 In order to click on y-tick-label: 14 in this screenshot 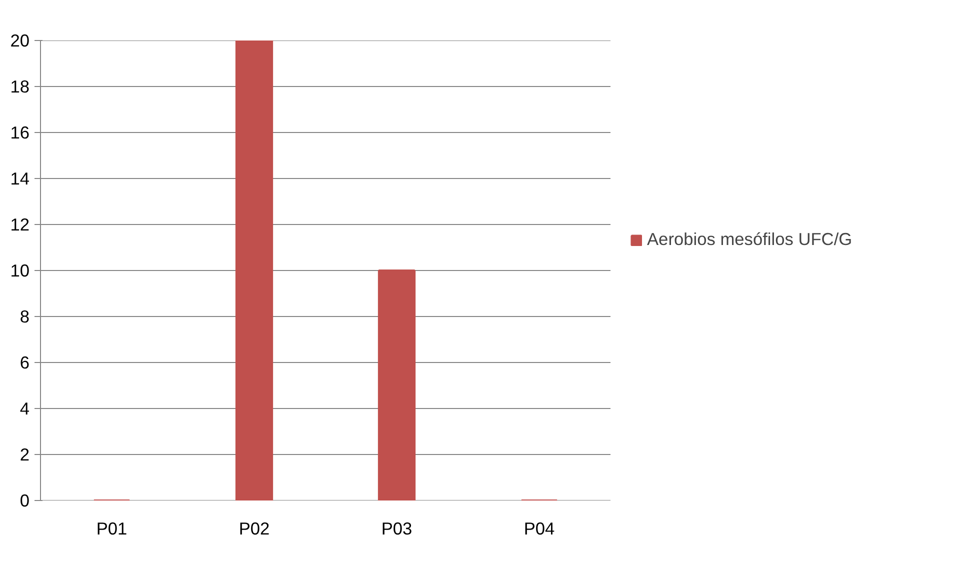, I will do `click(20, 178)`.